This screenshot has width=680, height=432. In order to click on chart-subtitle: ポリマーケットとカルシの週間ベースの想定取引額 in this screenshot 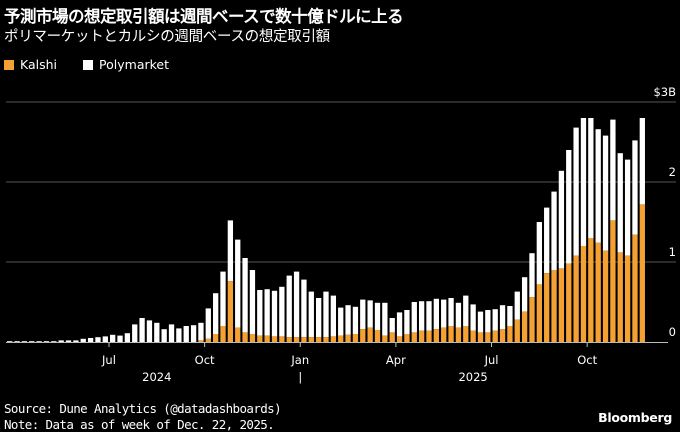, I will do `click(167, 37)`.